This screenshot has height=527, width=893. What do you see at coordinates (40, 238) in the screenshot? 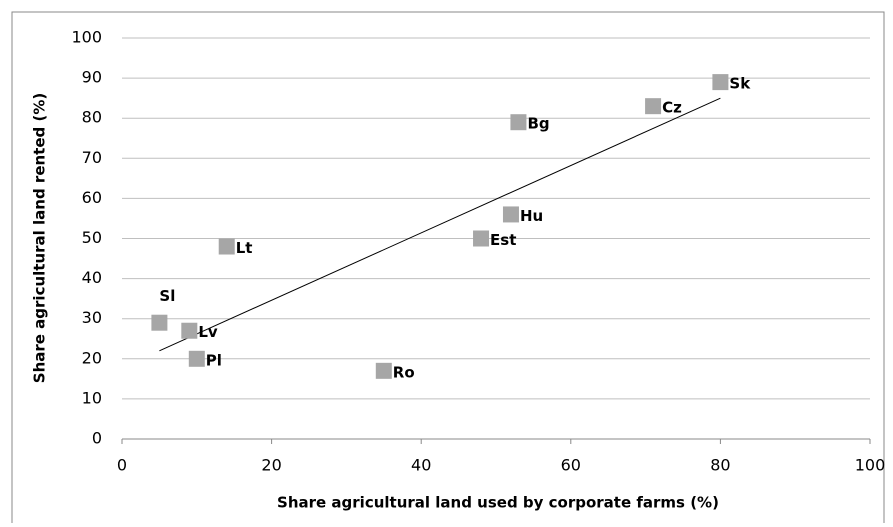
I see `y-axis-label: Share agricultural land rented (%)` at bounding box center [40, 238].